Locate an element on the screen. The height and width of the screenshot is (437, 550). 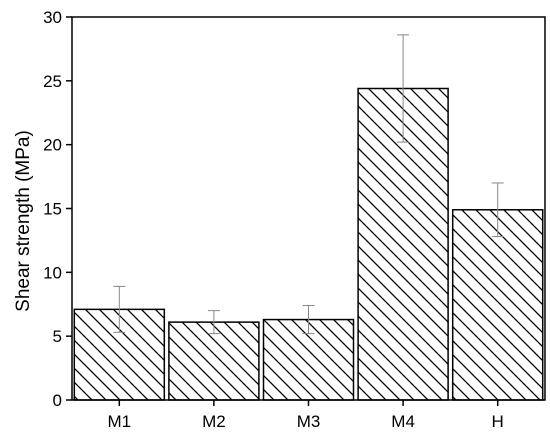
y-axis: 0 5 10 15 20 25 30 is located at coordinates (57, 209).